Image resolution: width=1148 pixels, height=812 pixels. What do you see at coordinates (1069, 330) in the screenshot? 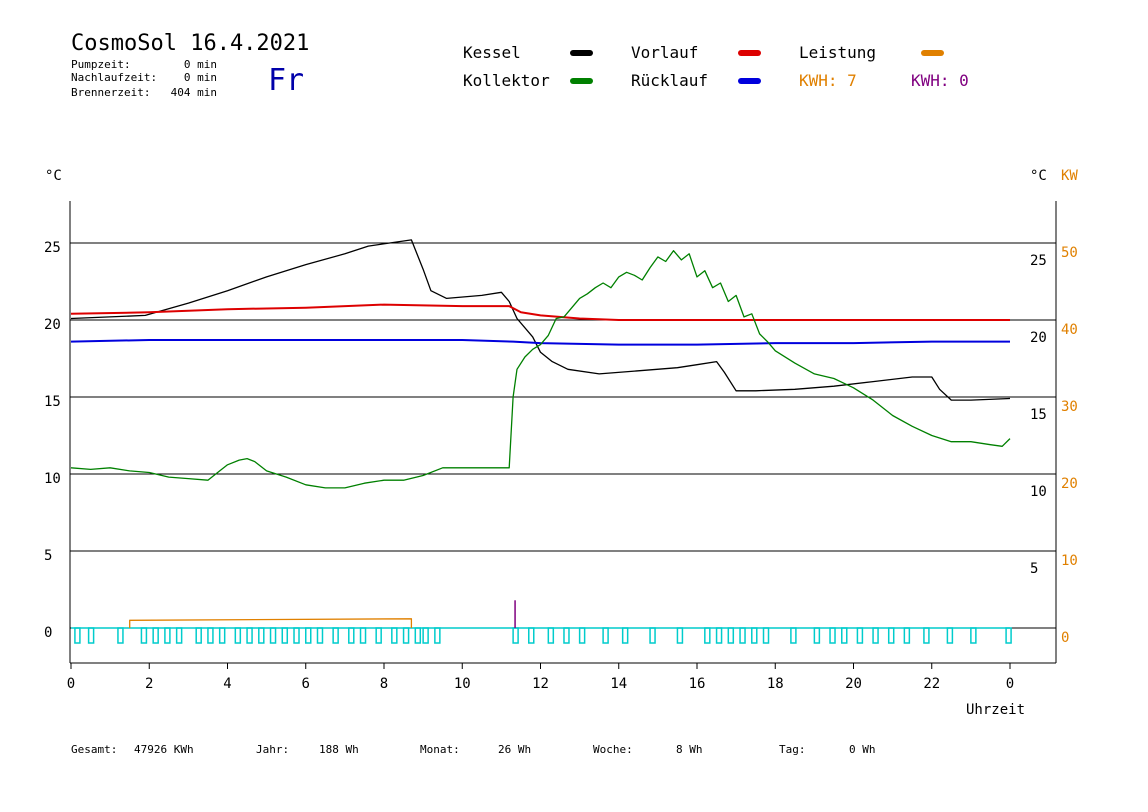
I see `y-tick-right-power-40: 40` at bounding box center [1069, 330].